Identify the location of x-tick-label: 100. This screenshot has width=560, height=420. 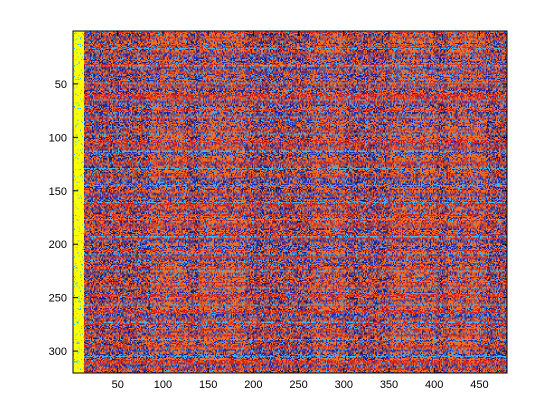
(163, 385).